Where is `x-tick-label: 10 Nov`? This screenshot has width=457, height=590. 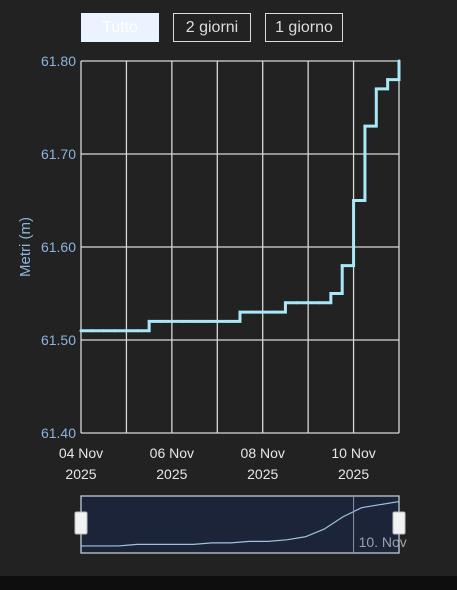 x-tick-label: 10 Nov is located at coordinates (353, 453).